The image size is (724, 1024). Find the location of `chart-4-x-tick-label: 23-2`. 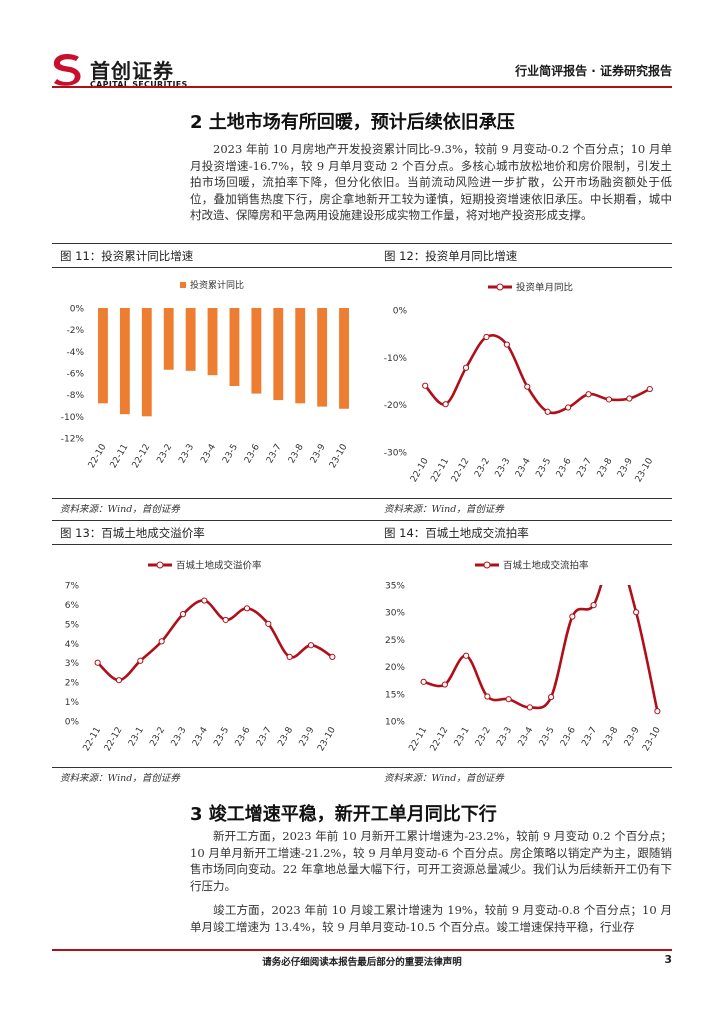

chart-4-x-tick-label: 23-2 is located at coordinates (483, 737).